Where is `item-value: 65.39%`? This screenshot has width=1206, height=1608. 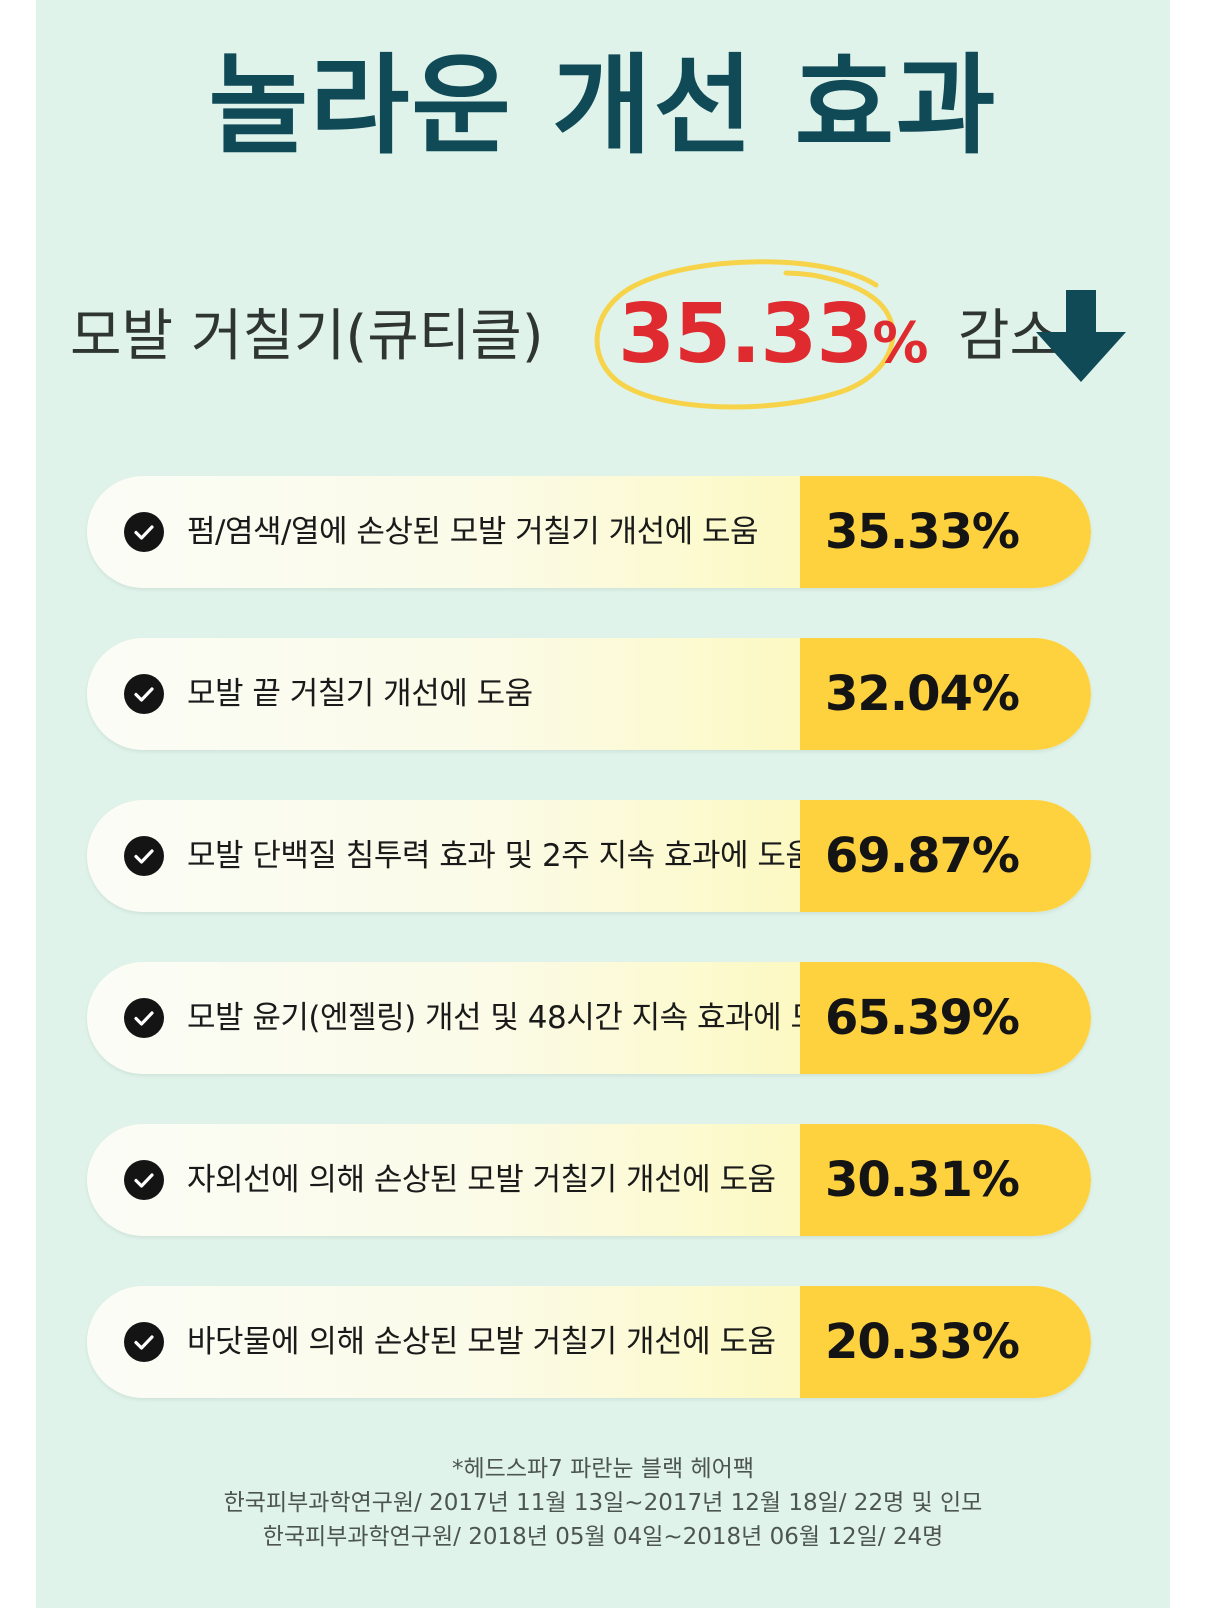
item-value: 65.39% is located at coordinates (922, 1018).